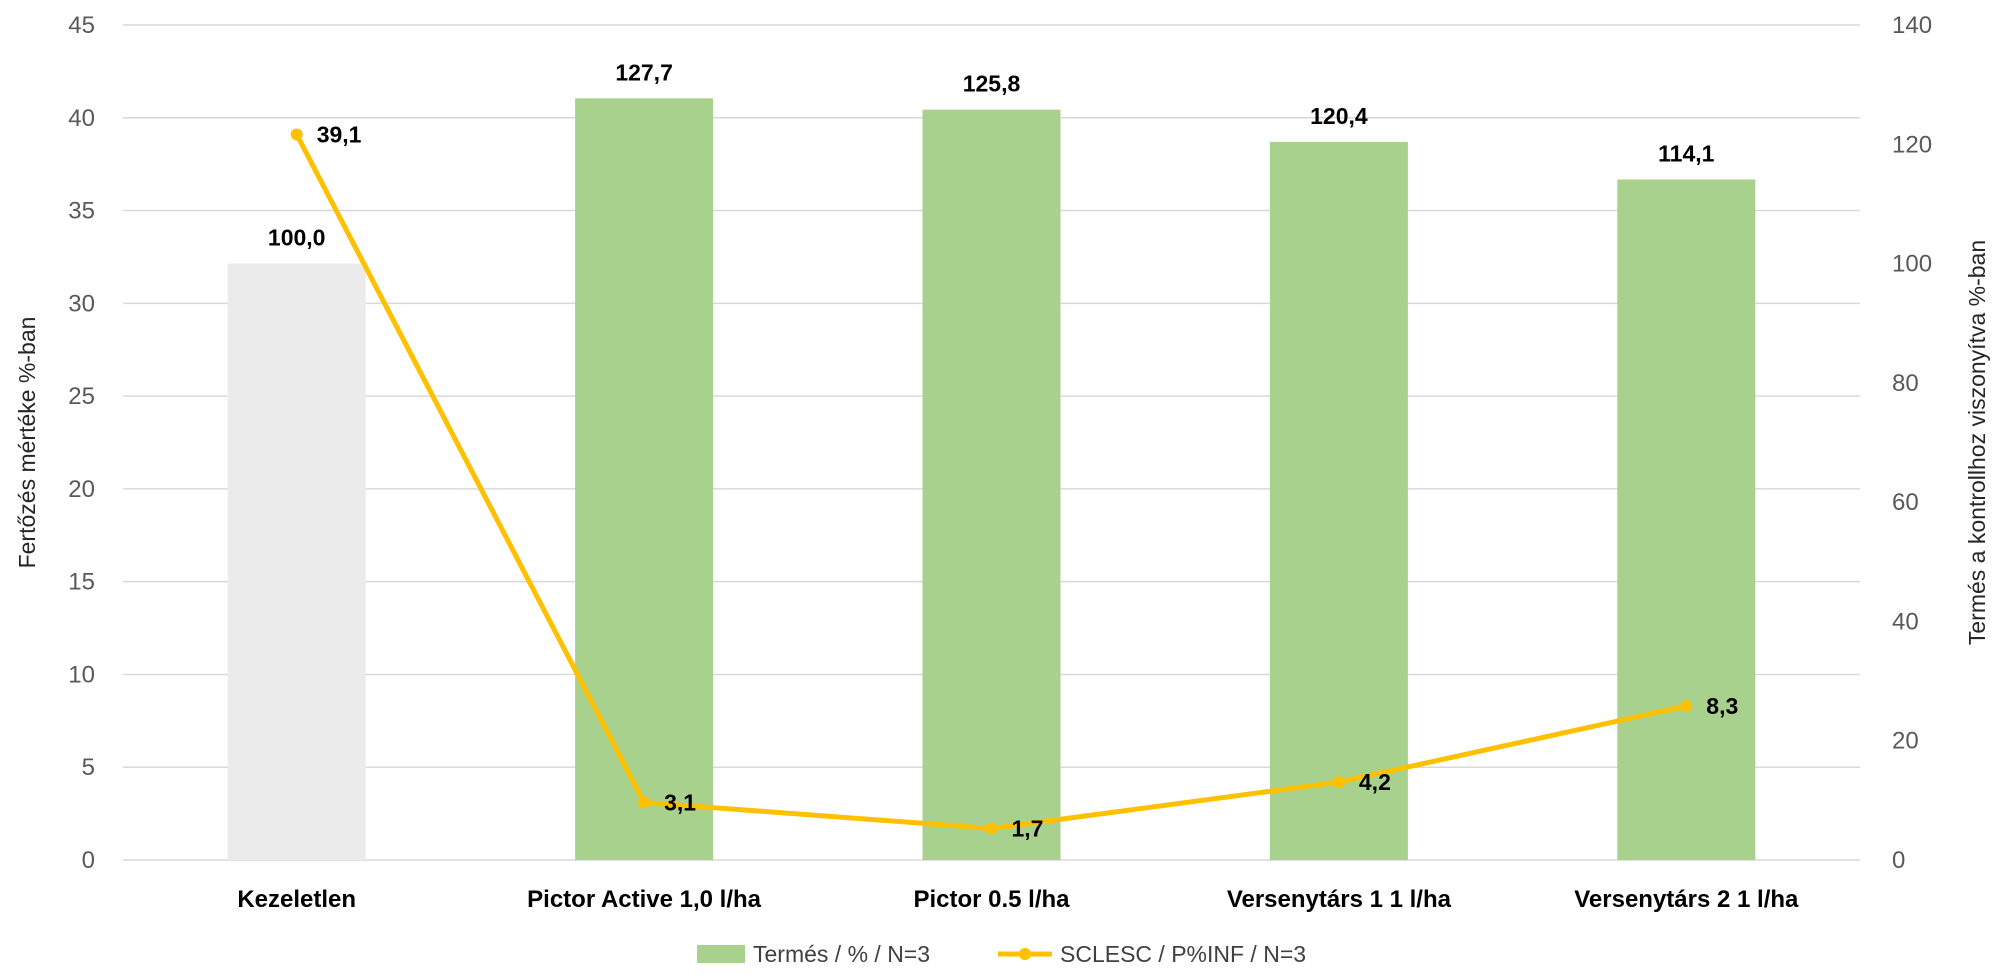  I want to click on legend-bar-label: Termés / % / N=3, so click(841, 954).